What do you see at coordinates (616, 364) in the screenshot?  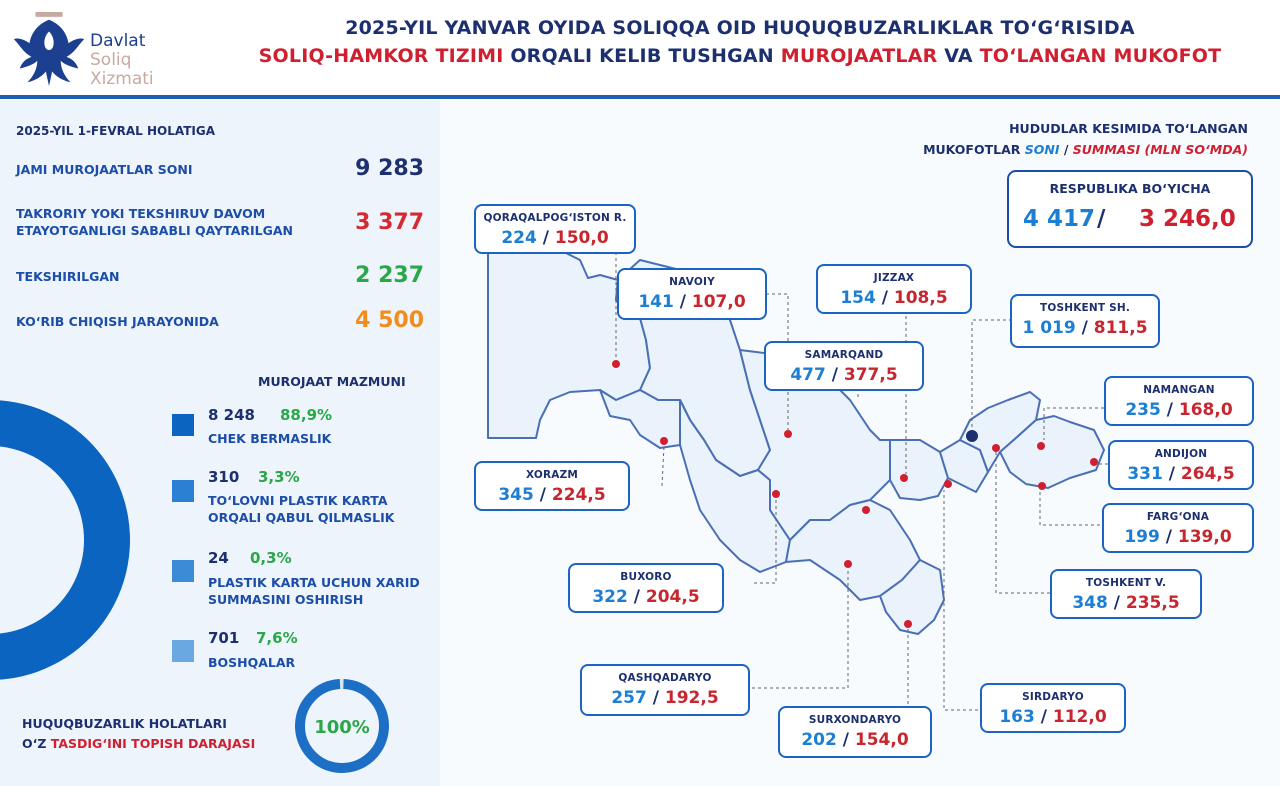 I see `marker-karakalpakstan` at bounding box center [616, 364].